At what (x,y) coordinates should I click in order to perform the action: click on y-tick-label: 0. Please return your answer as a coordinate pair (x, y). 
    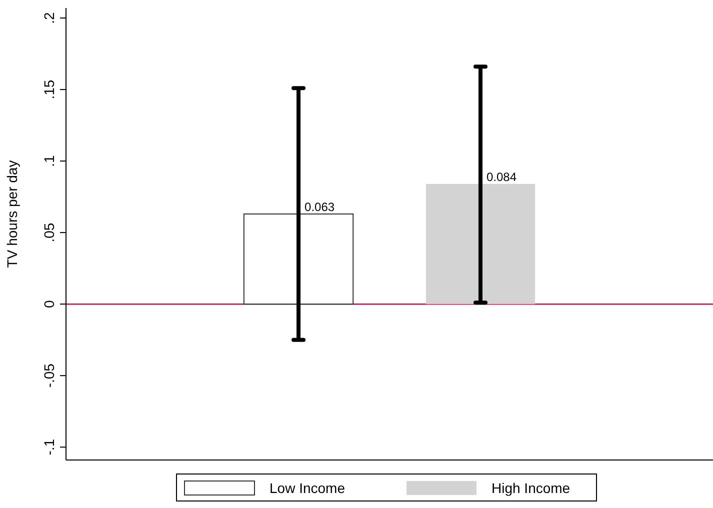
    Looking at the image, I should click on (49, 304).